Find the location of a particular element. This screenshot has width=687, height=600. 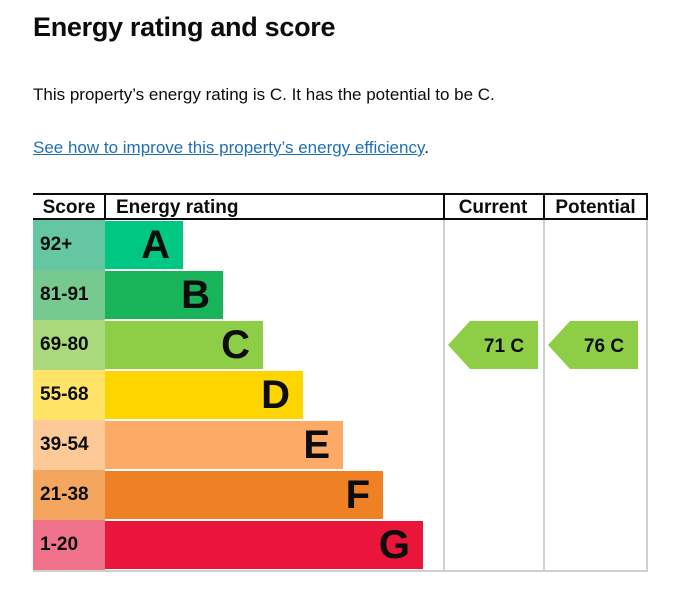

header-divider-score is located at coordinates (105, 206).